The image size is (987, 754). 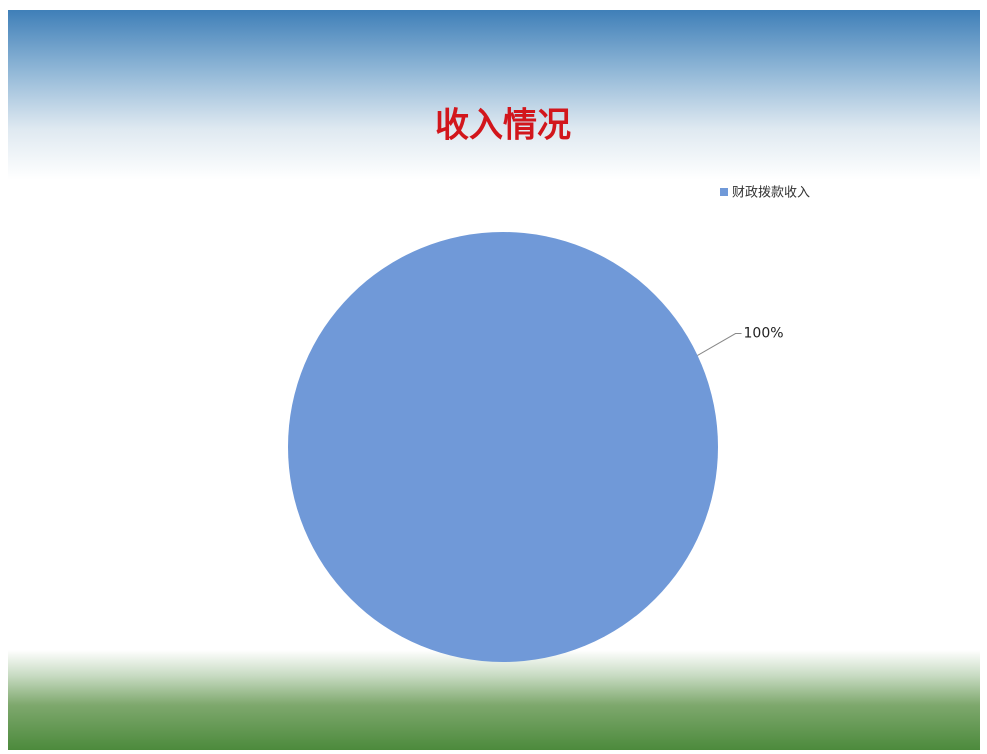 I want to click on chart-title: 收入情况, so click(x=503, y=126).